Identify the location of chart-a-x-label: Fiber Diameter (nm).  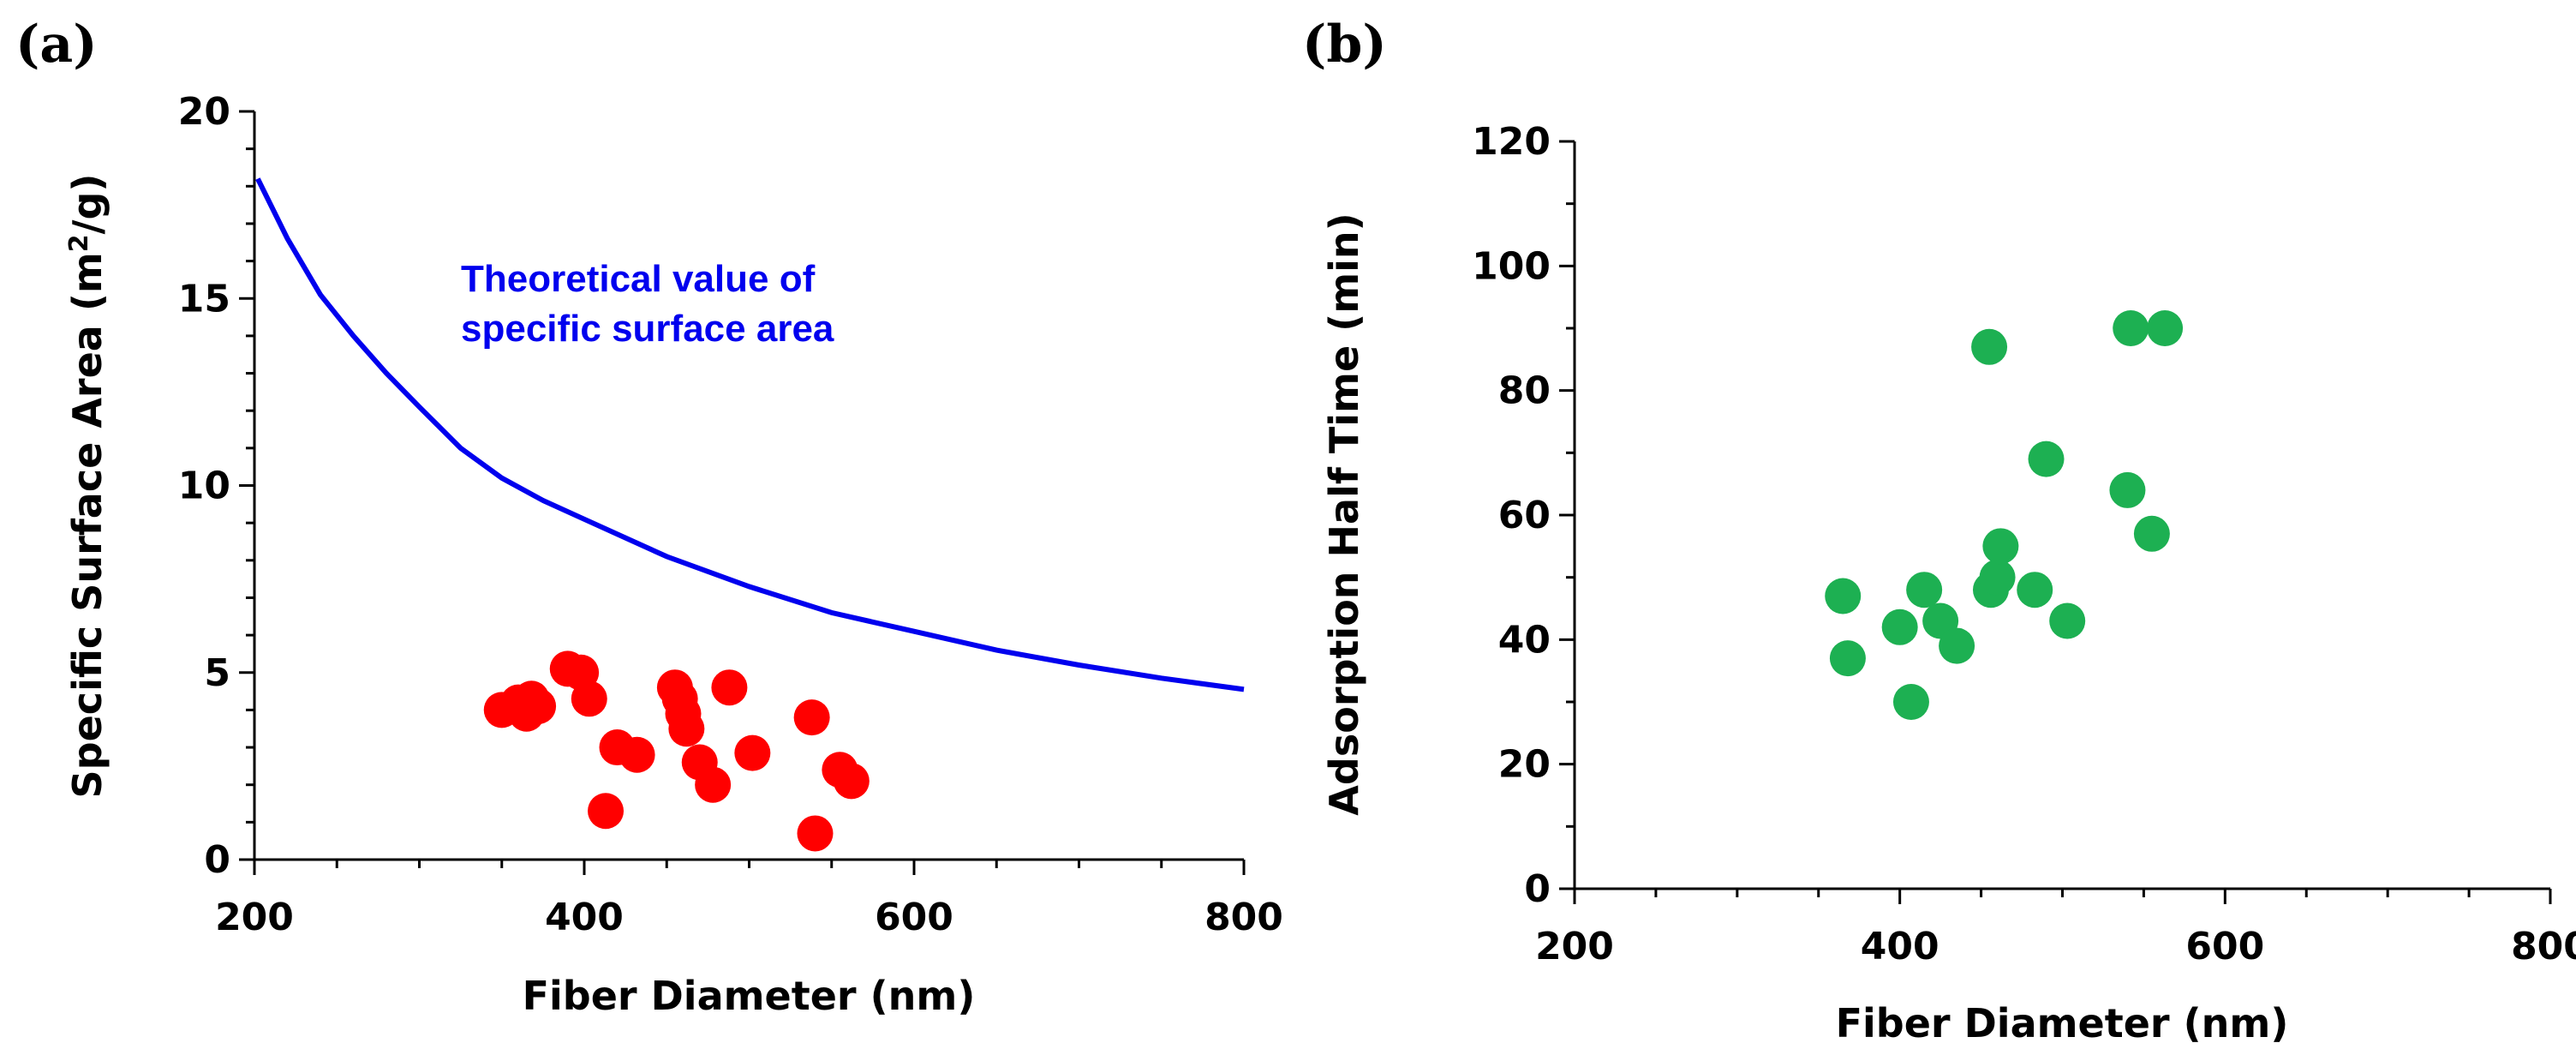
(750, 996).